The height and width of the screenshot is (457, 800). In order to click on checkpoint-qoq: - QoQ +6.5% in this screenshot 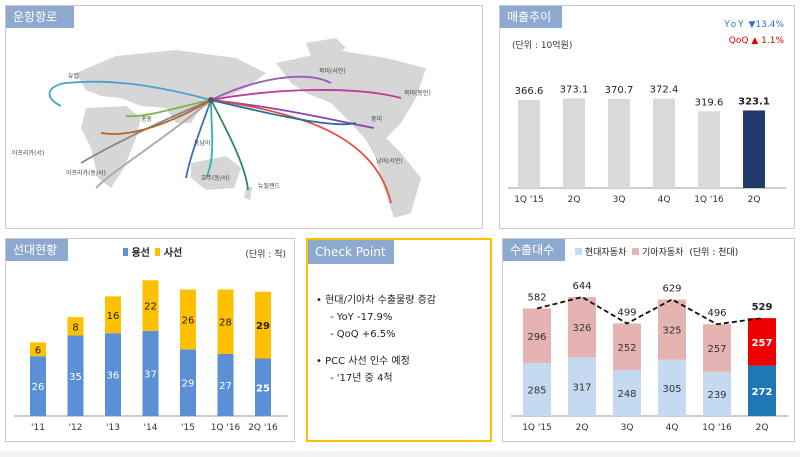, I will do `click(363, 334)`.